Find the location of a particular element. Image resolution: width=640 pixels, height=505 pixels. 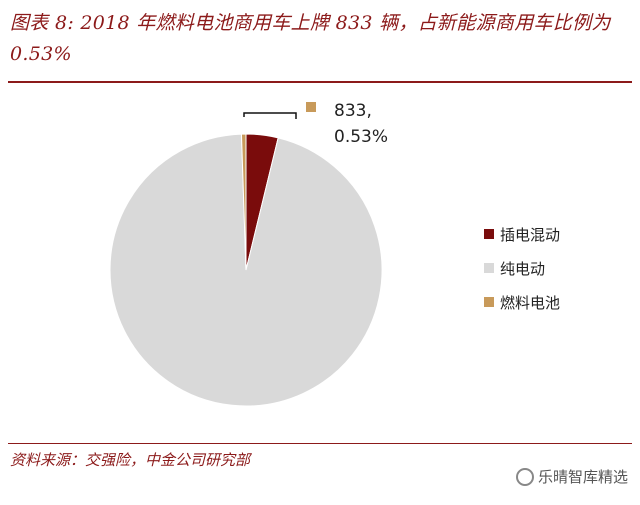

footer-divider is located at coordinates (320, 443).